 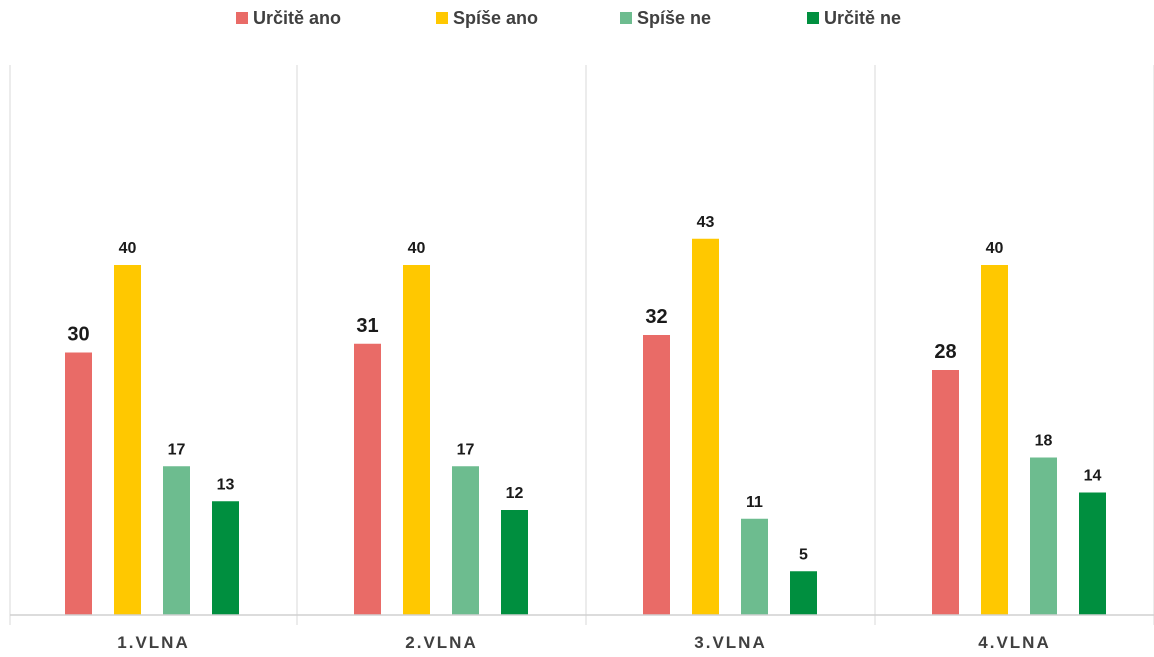 What do you see at coordinates (514, 562) in the screenshot?
I see `bar-urcite-ne-2-vlna` at bounding box center [514, 562].